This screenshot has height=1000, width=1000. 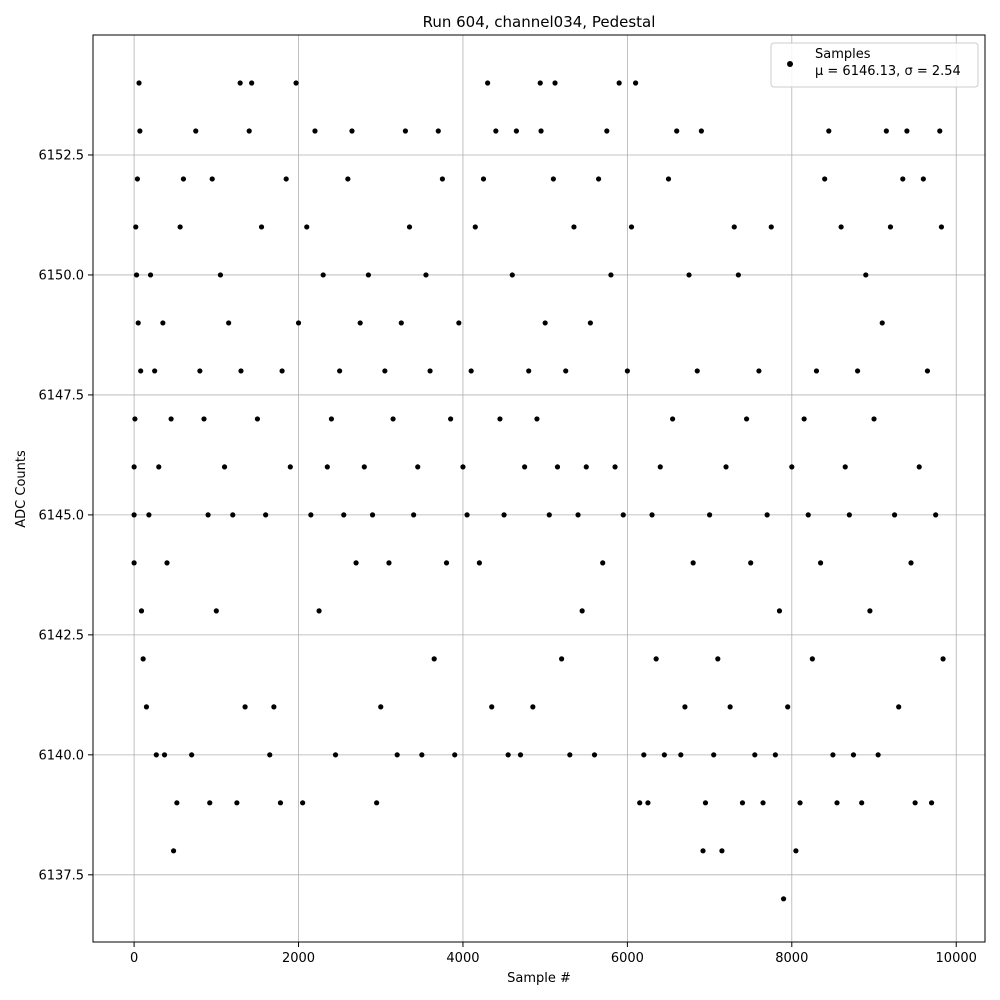 I want to click on y-tick-label: 6147.5, so click(x=62, y=395).